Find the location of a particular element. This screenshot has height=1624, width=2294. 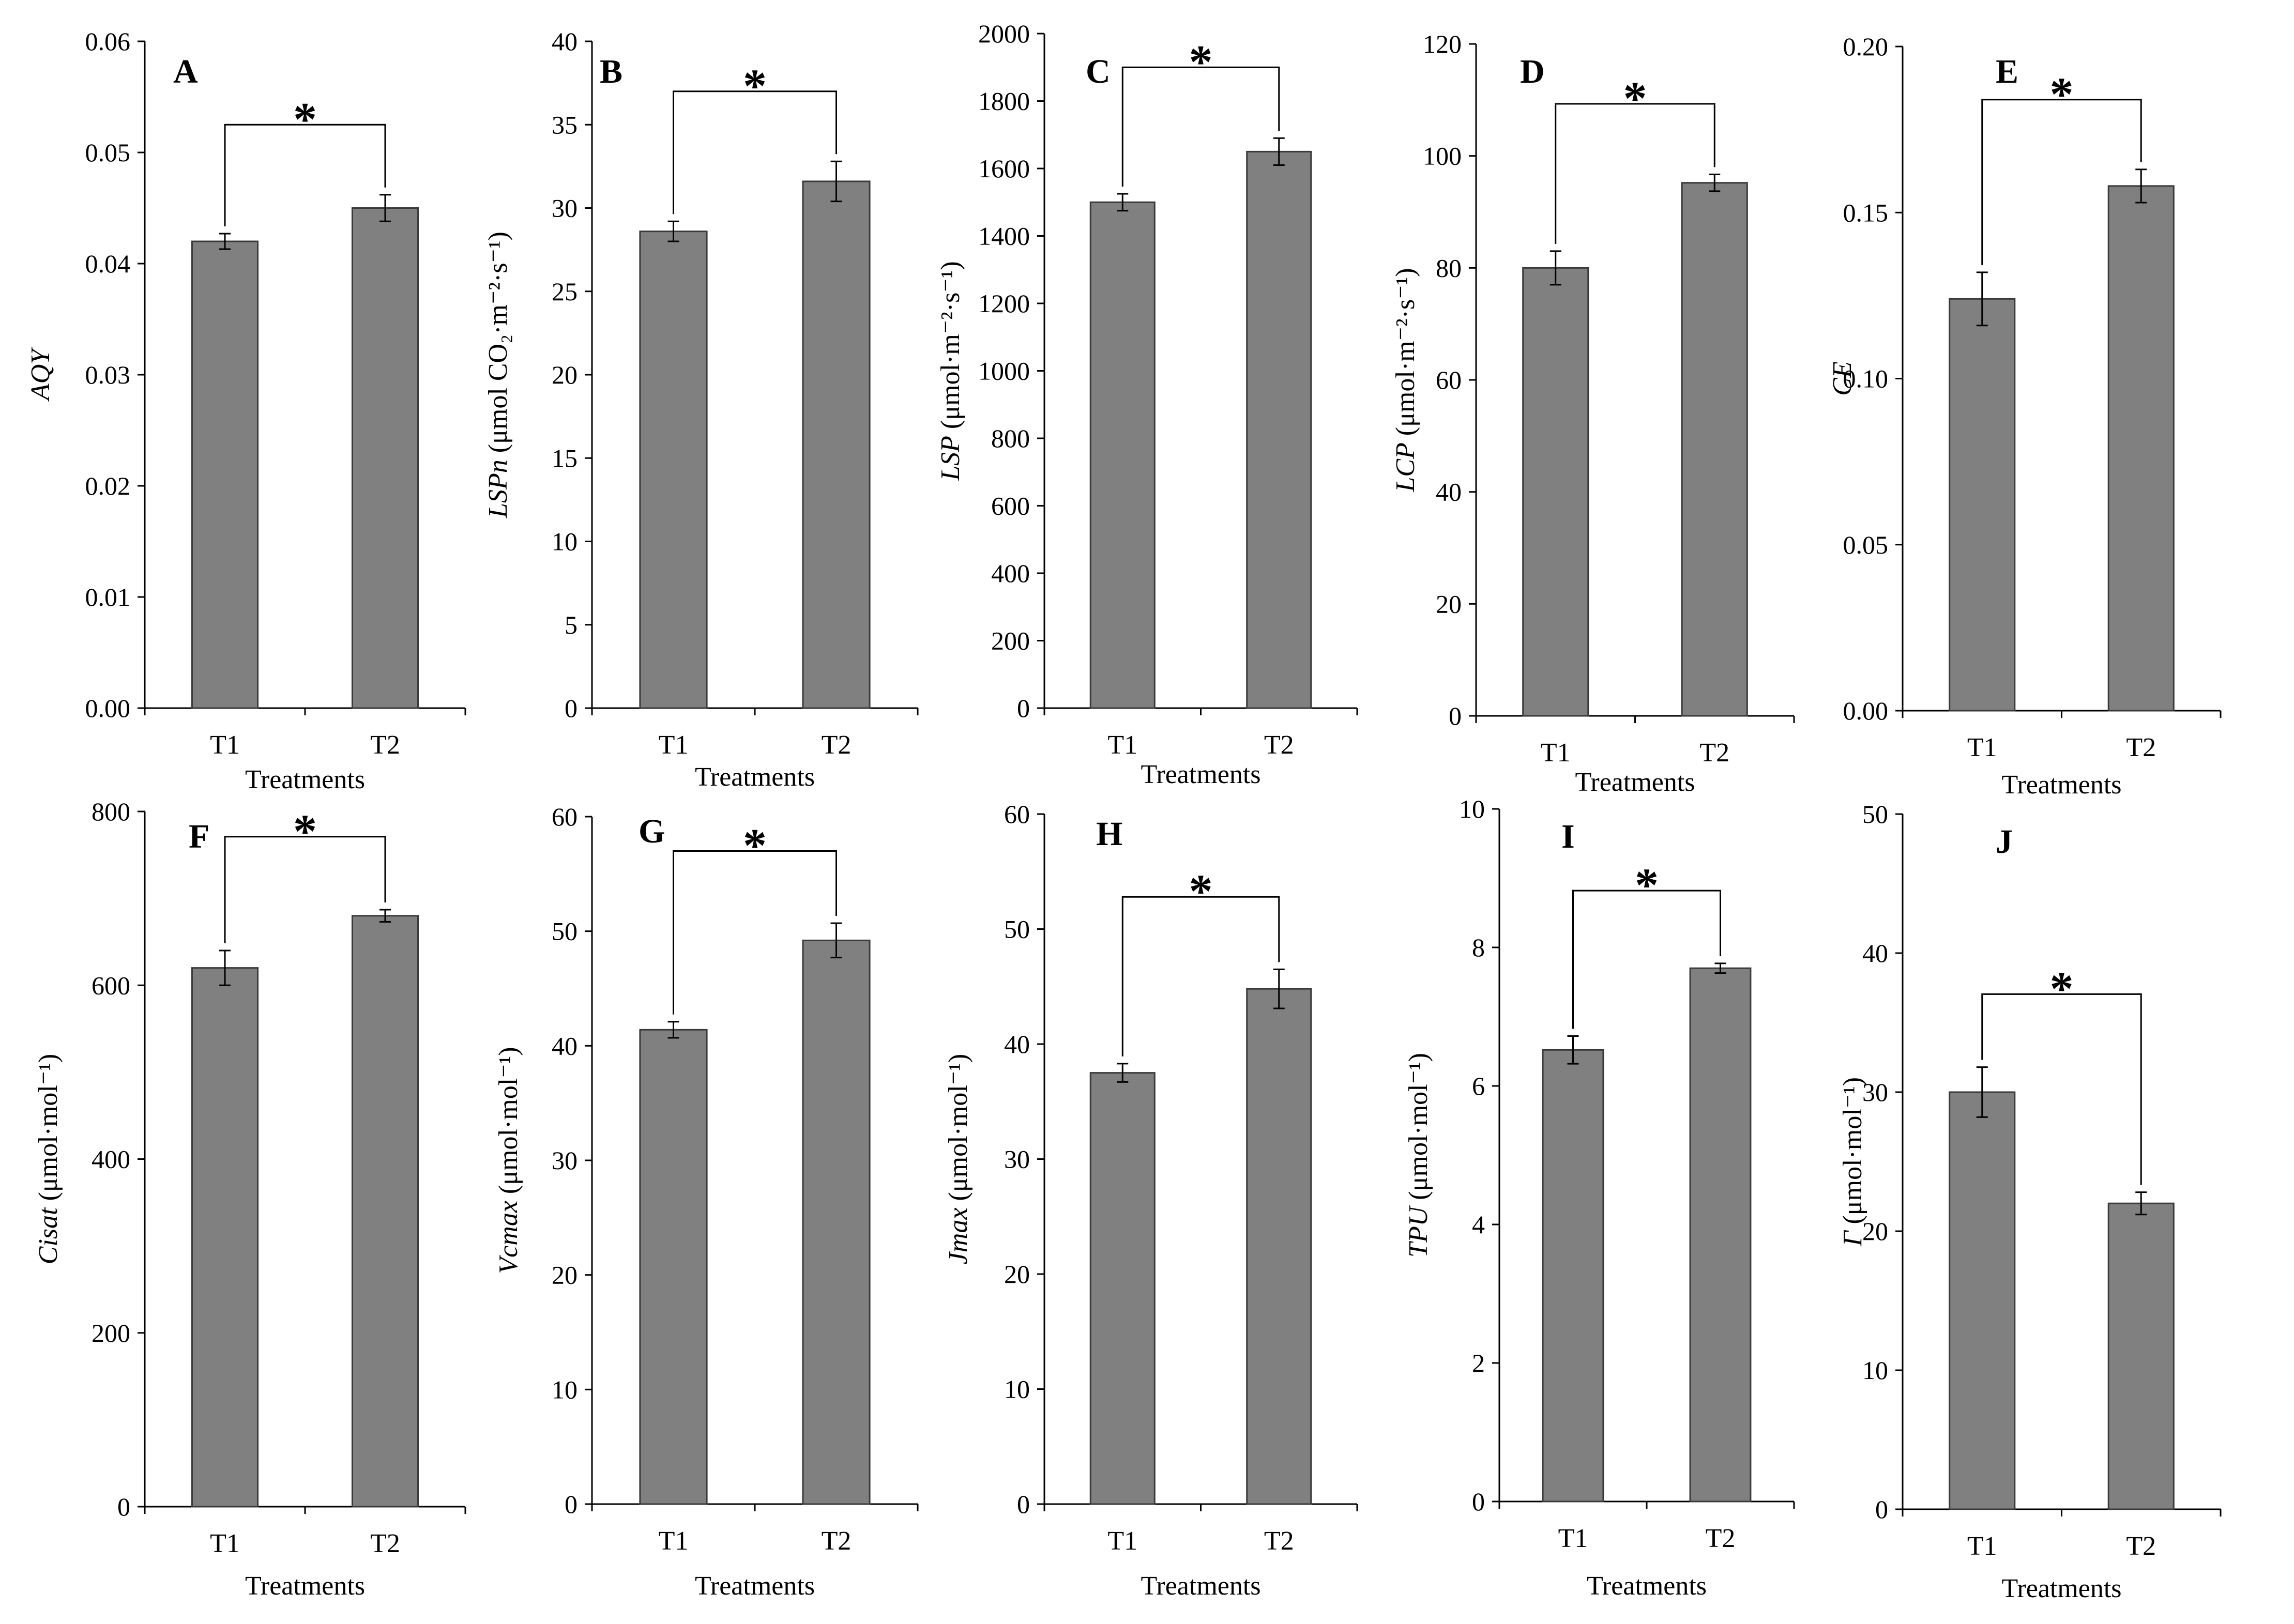

y-tick-label: 6 is located at coordinates (1479, 1085).